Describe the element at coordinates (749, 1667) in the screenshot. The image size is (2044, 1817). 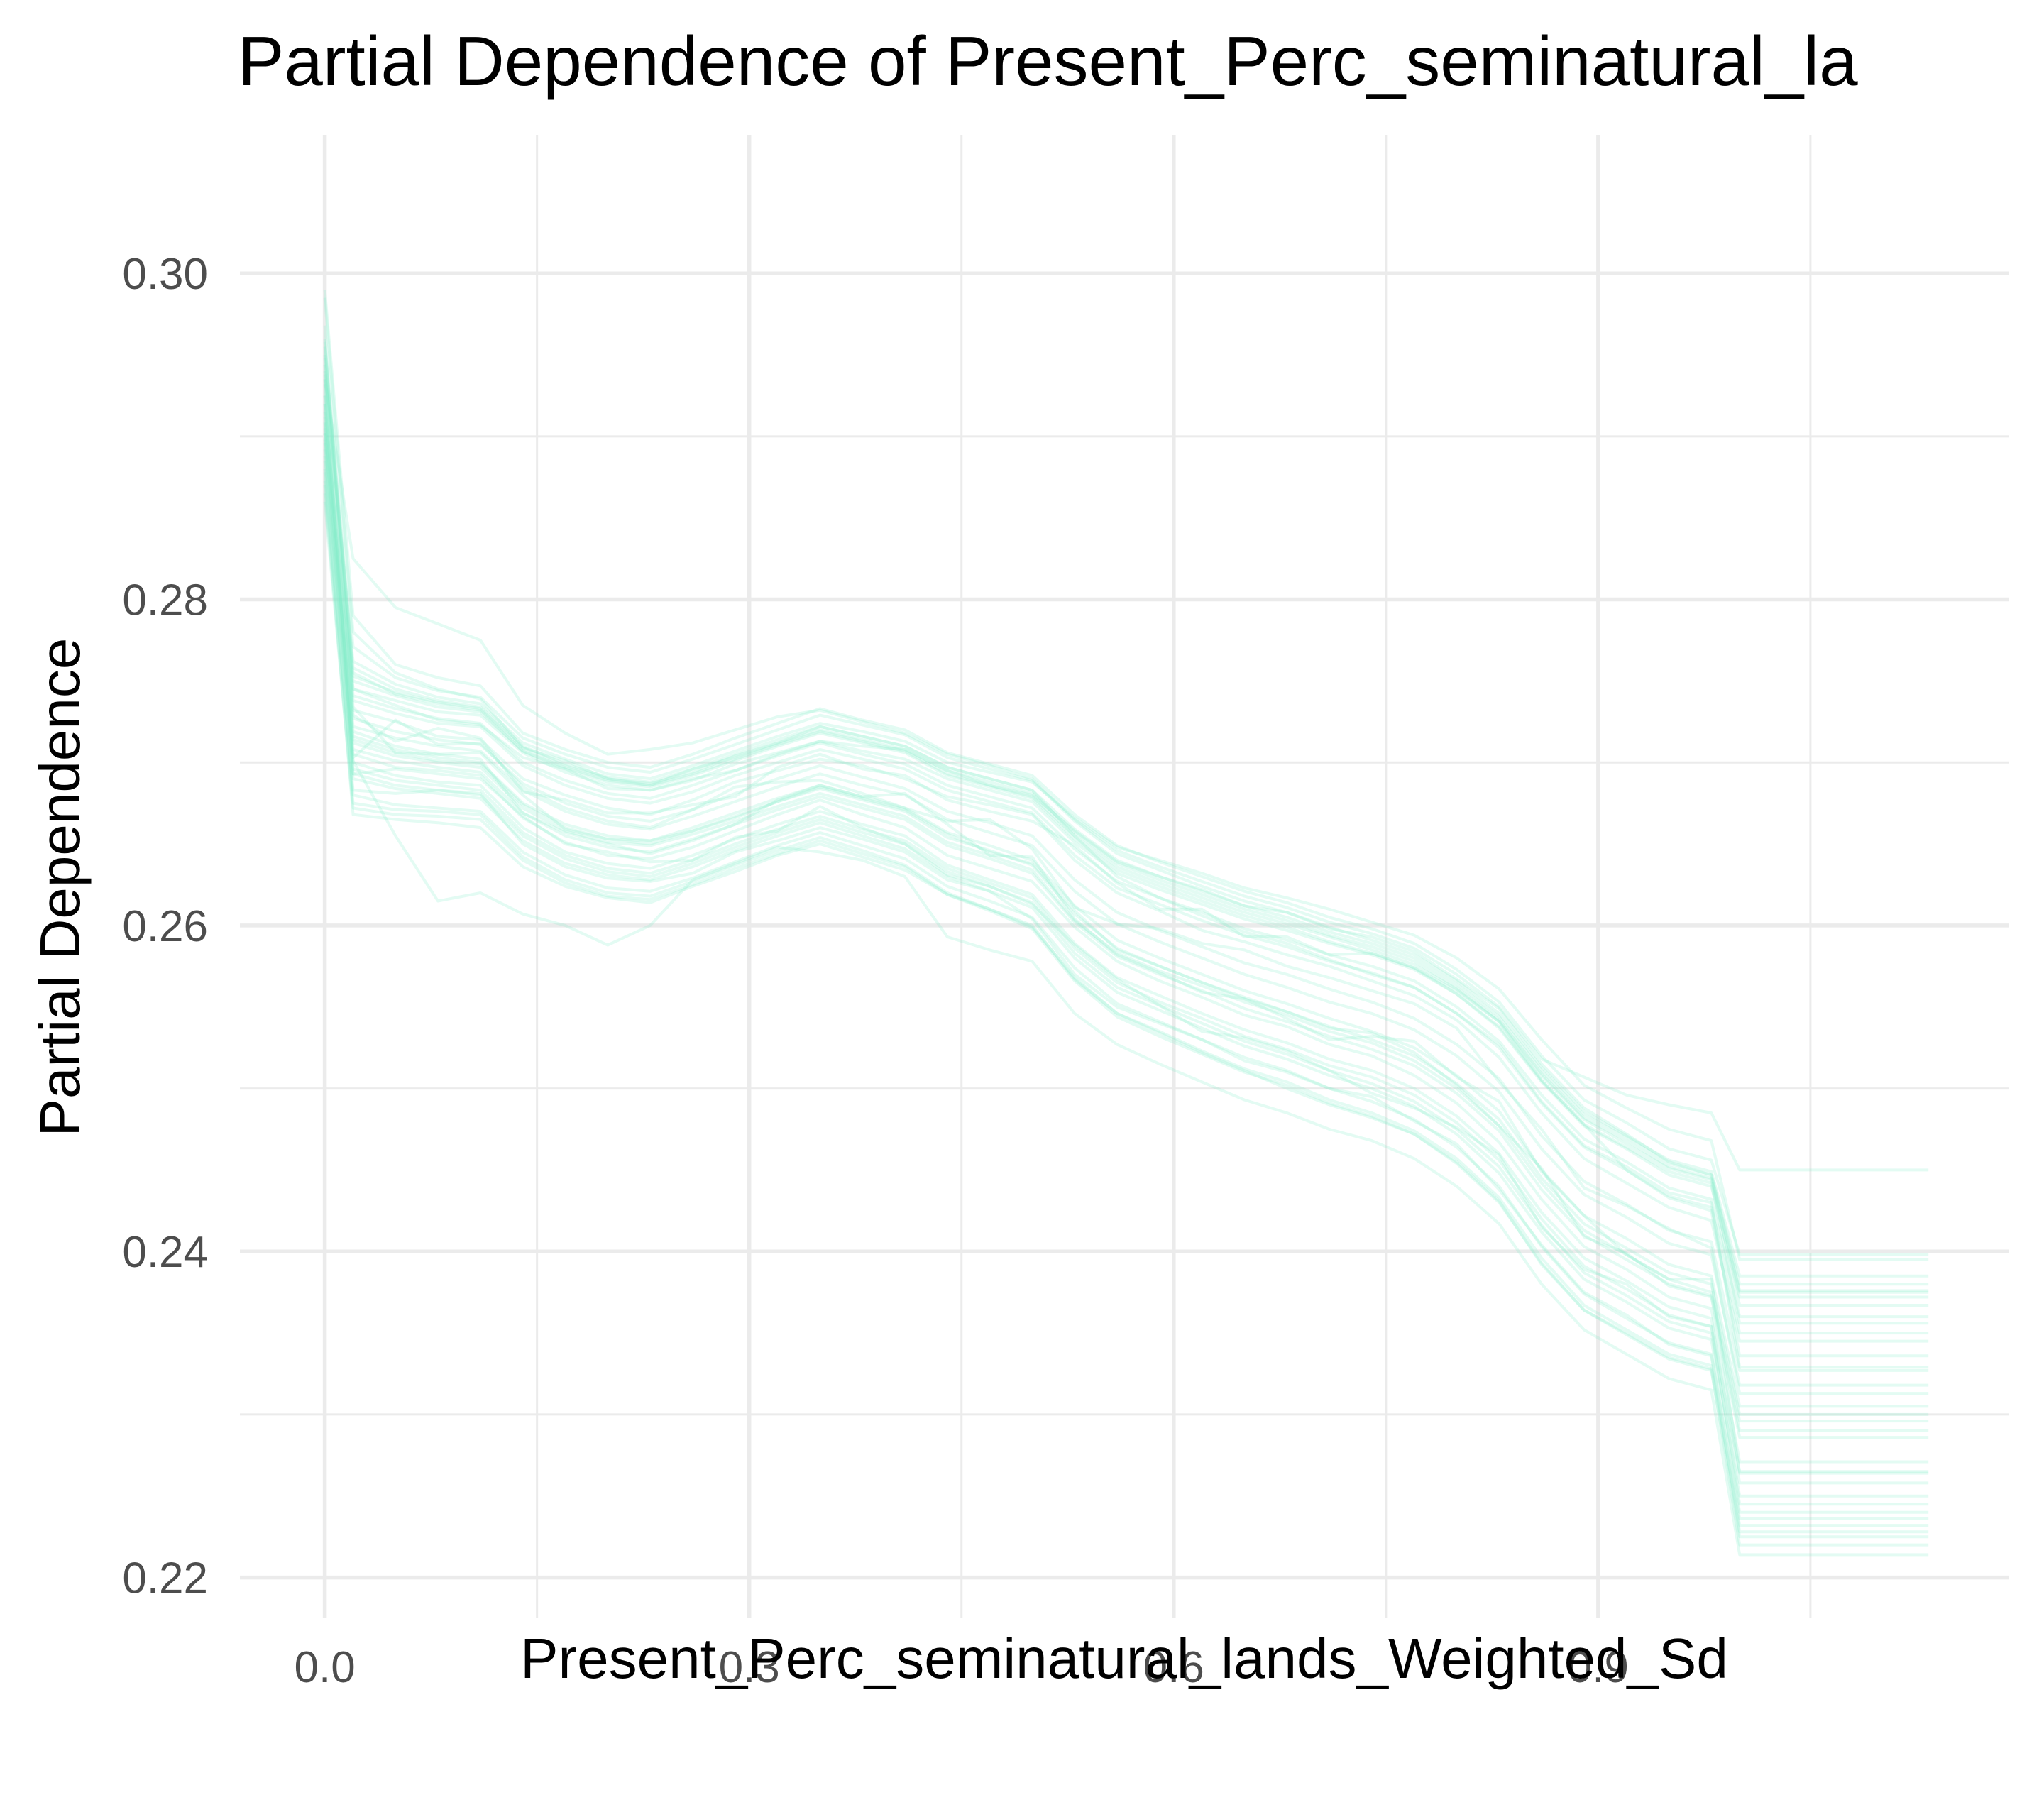
I see `x-tick-label: 0.3` at that location.